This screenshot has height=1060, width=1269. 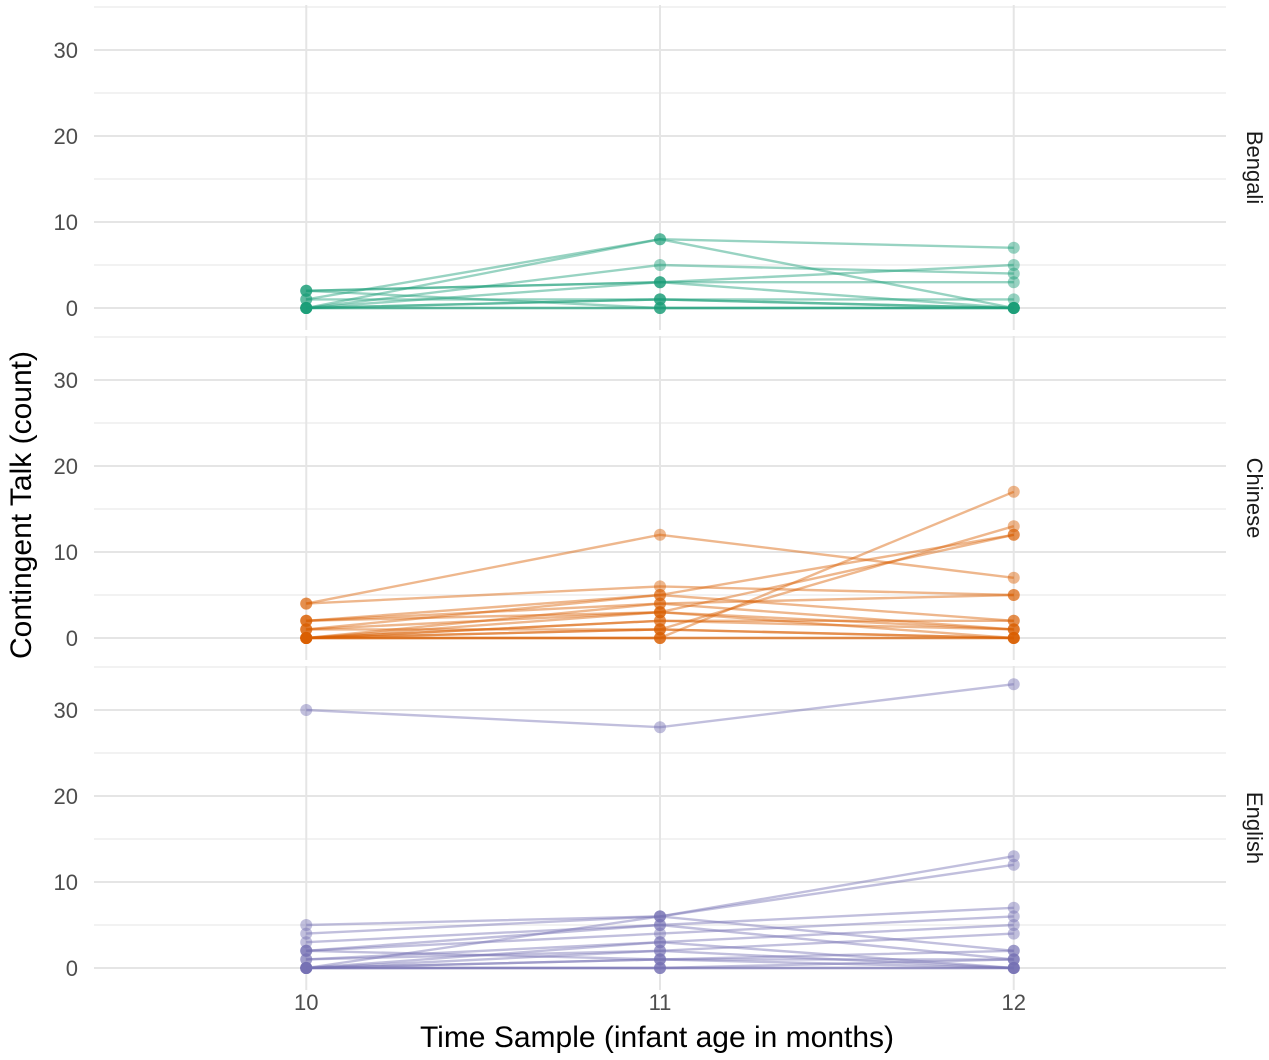 What do you see at coordinates (660, 1002) in the screenshot?
I see `x-tick-label: 11` at bounding box center [660, 1002].